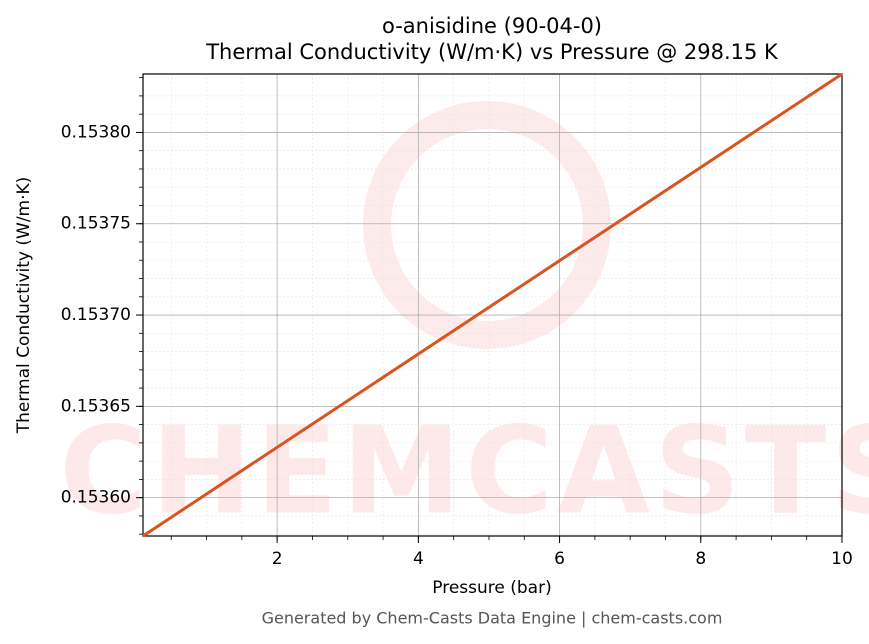 This screenshot has width=869, height=644. What do you see at coordinates (842, 559) in the screenshot?
I see `x-tick-label: 10` at bounding box center [842, 559].